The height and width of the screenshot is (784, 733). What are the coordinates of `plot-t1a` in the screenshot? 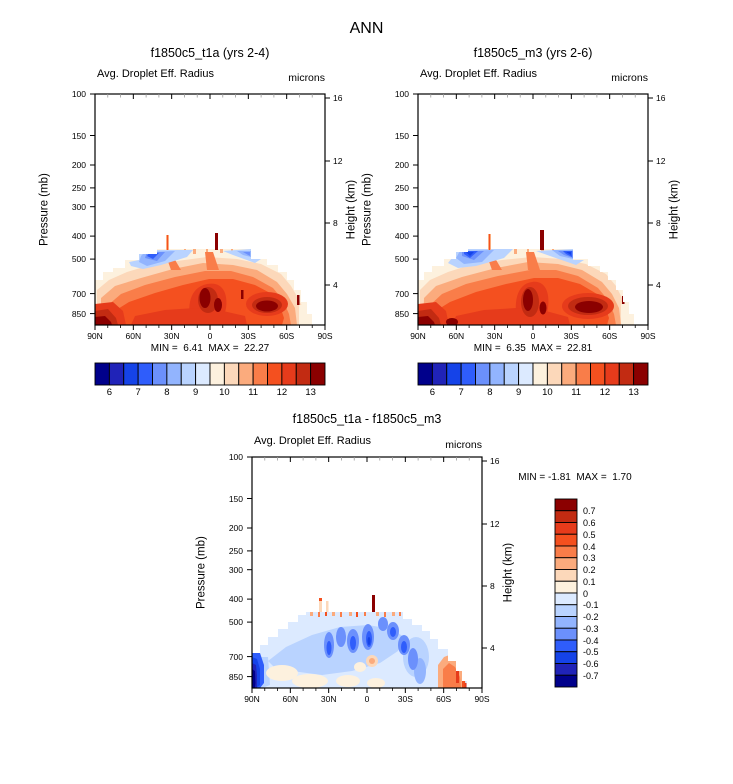 It's located at (210, 211).